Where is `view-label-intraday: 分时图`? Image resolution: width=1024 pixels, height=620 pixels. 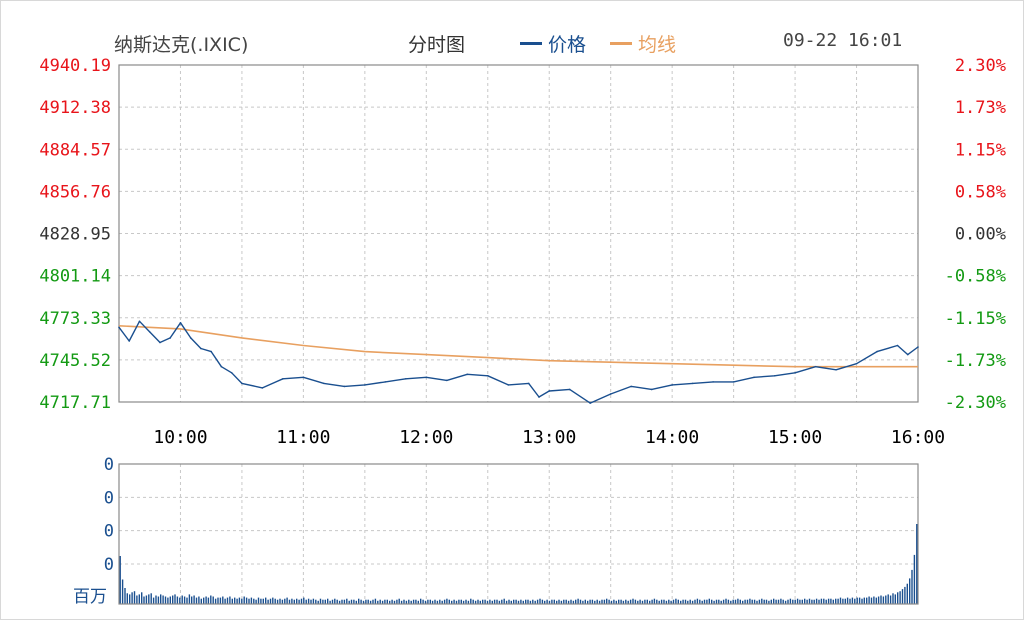 view-label-intraday: 分时图 is located at coordinates (437, 45).